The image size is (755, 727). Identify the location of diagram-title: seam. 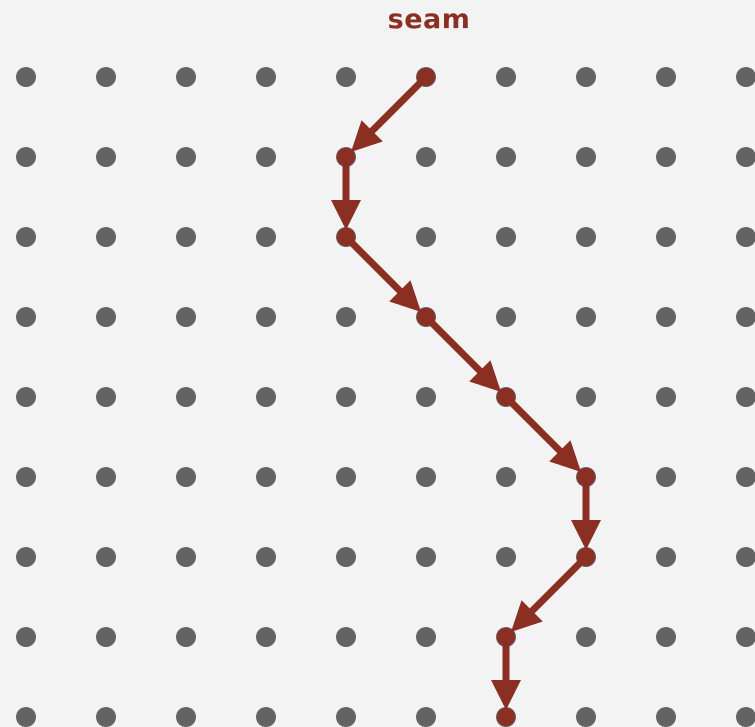
(429, 19).